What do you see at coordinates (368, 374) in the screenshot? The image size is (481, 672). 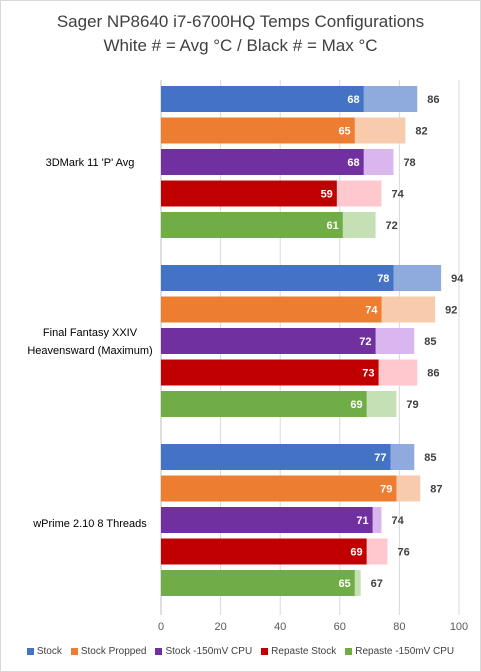 I see `data-label-avg: 73` at bounding box center [368, 374].